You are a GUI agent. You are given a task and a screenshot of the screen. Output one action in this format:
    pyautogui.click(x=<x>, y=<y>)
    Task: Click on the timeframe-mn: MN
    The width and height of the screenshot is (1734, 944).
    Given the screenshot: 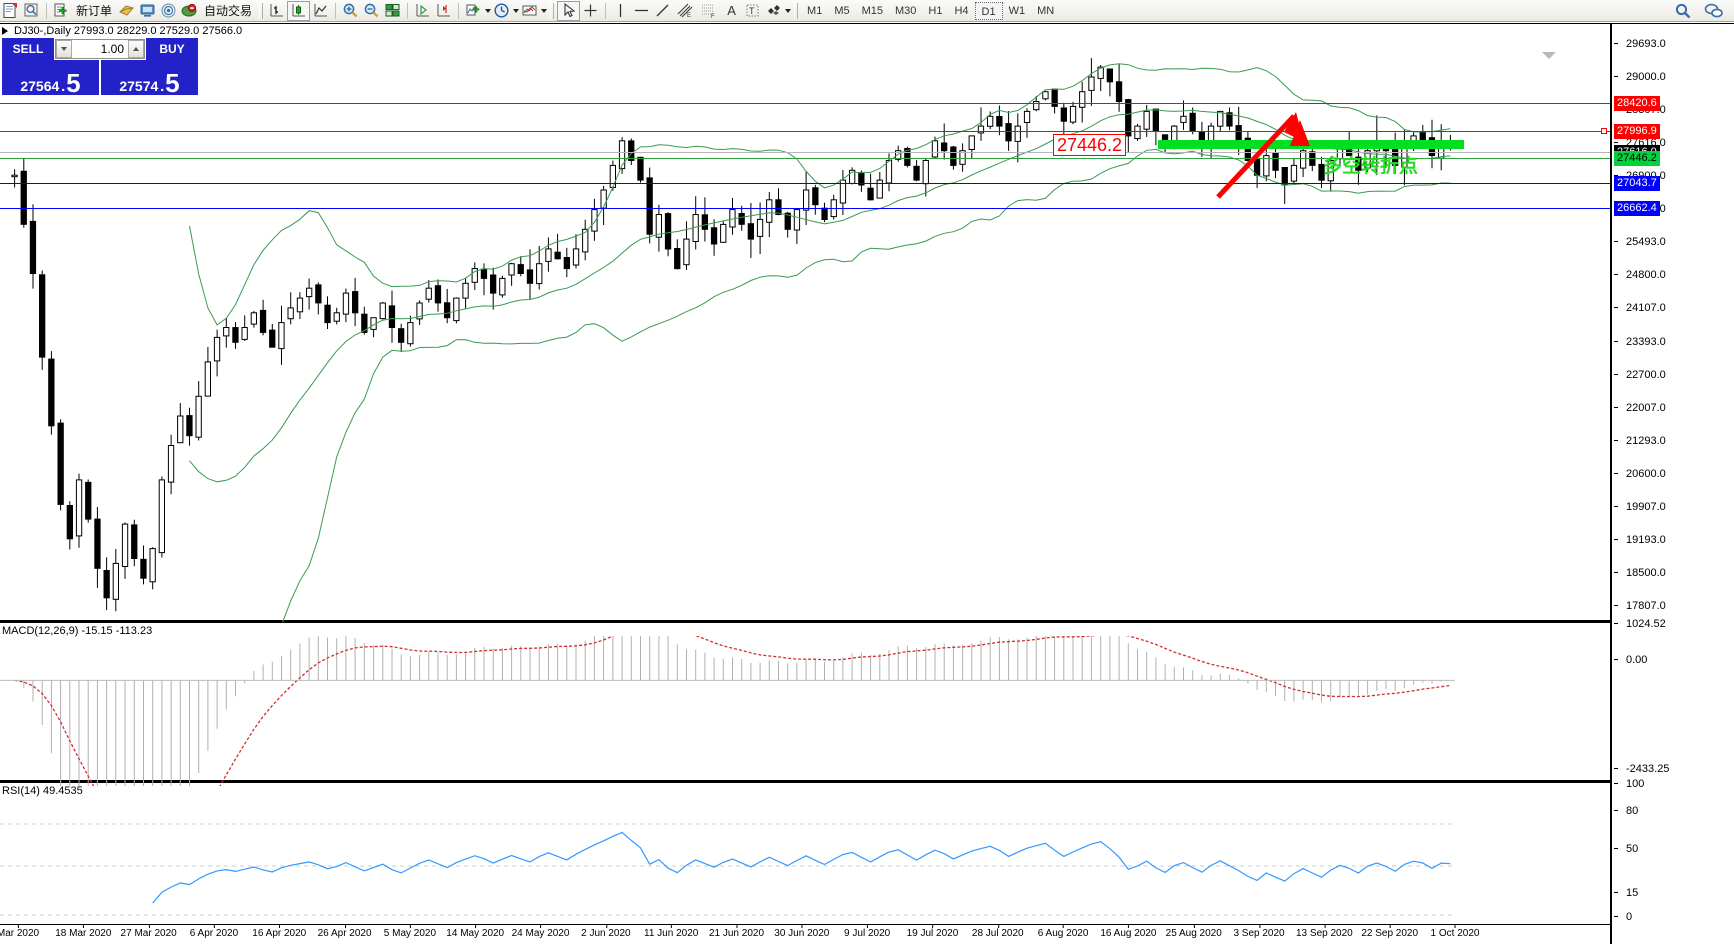 What is the action you would take?
    pyautogui.click(x=1046, y=10)
    